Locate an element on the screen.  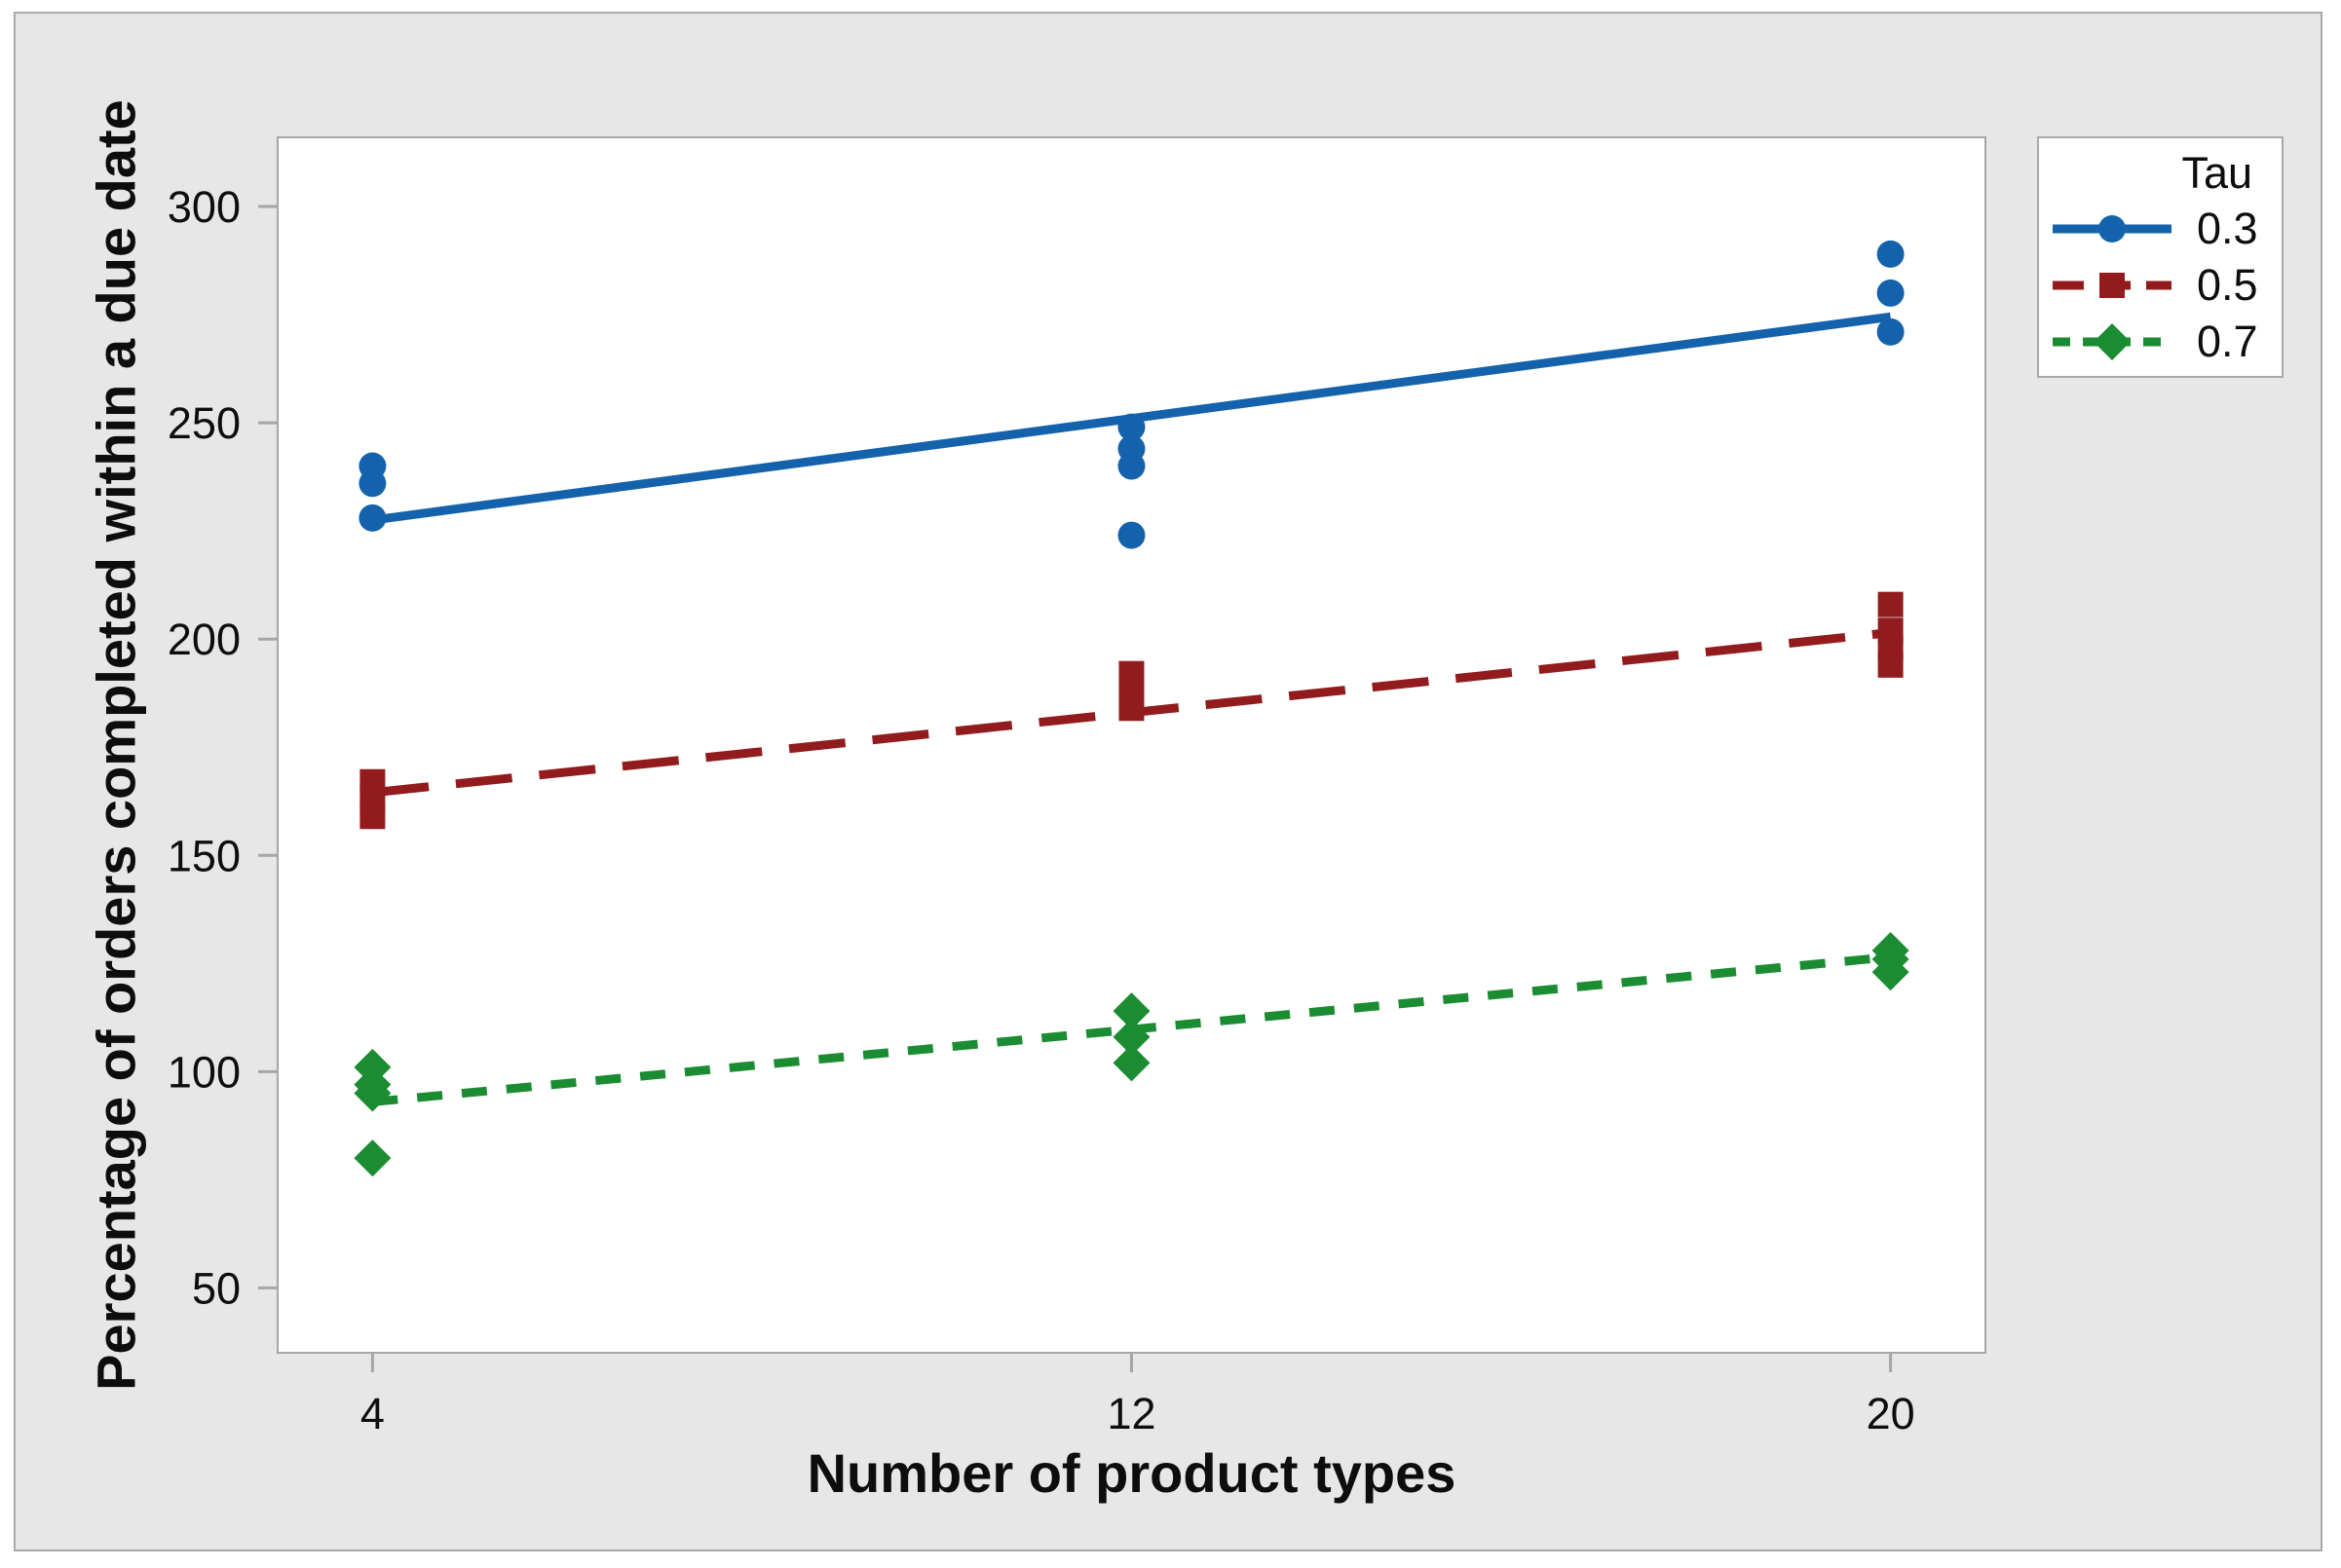
y-tick-label: 300 is located at coordinates (205, 207).